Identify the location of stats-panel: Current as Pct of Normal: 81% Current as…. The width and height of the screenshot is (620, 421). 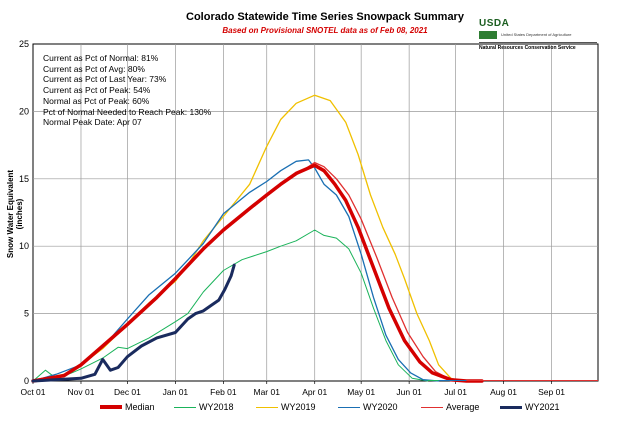
(127, 90).